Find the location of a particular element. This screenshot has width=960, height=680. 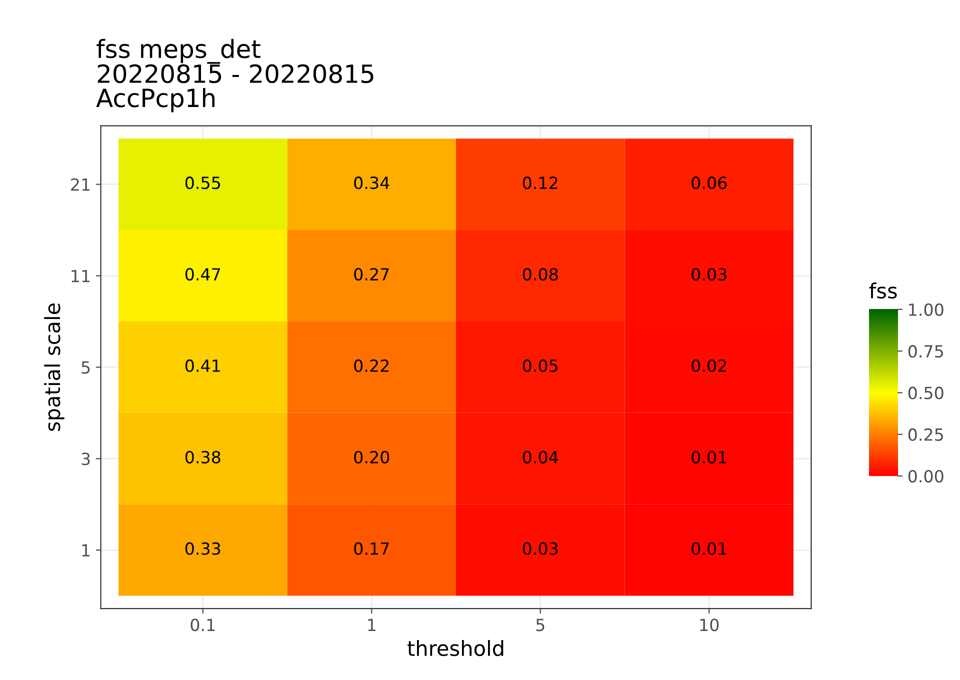

color-bar-label: 0.75 is located at coordinates (925, 351).